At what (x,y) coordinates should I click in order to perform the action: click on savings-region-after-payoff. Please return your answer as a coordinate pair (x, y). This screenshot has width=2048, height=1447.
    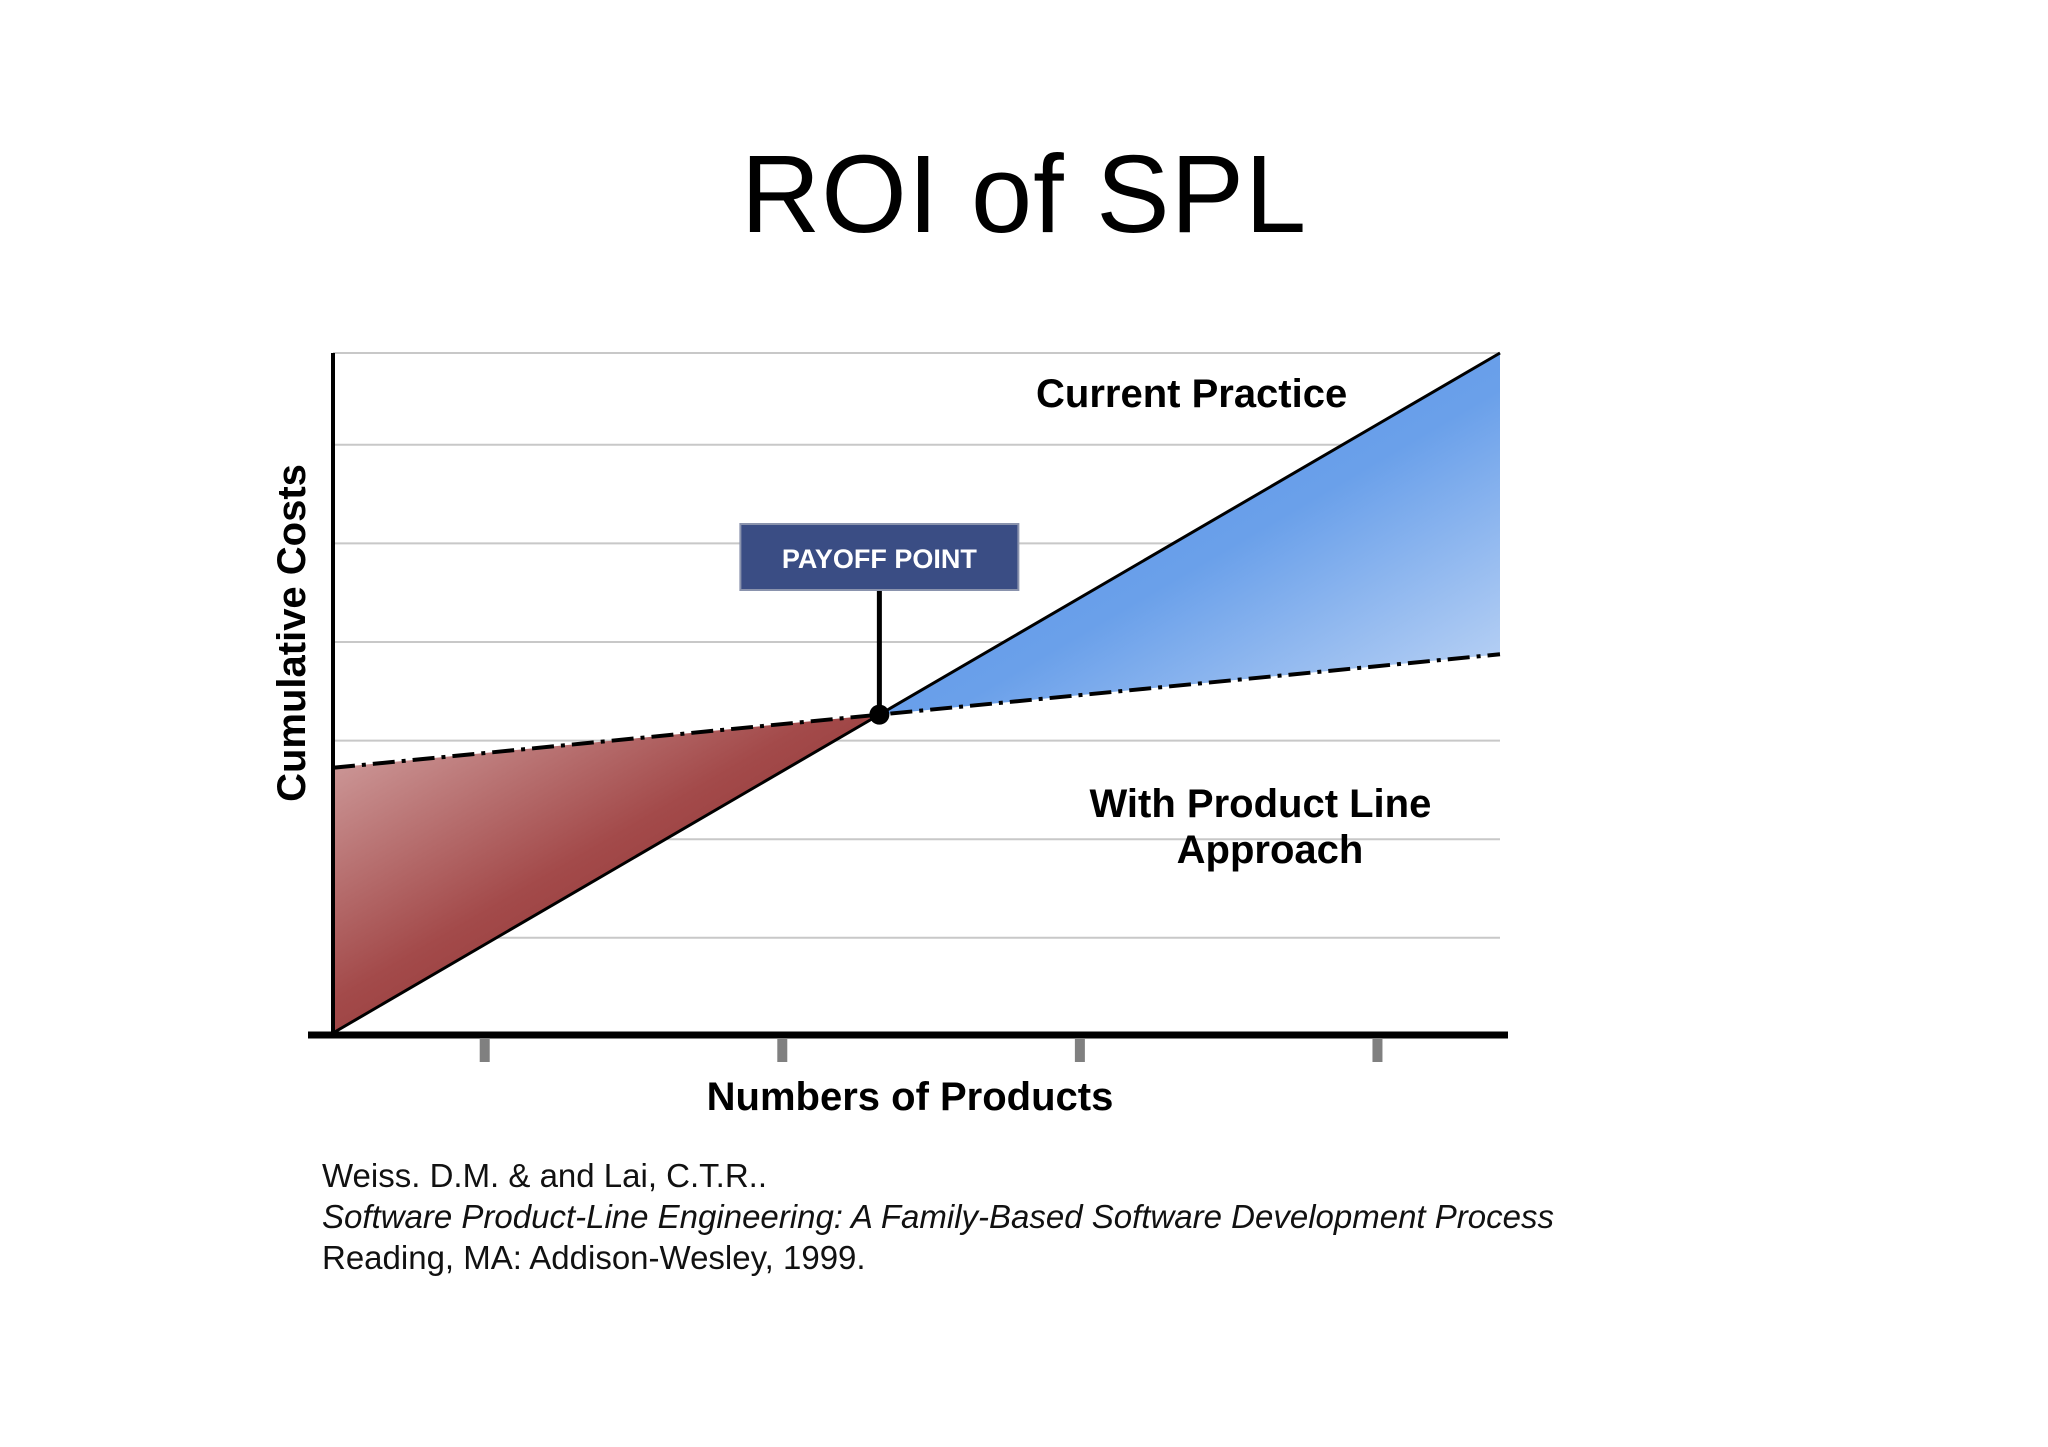
    Looking at the image, I should click on (1189, 534).